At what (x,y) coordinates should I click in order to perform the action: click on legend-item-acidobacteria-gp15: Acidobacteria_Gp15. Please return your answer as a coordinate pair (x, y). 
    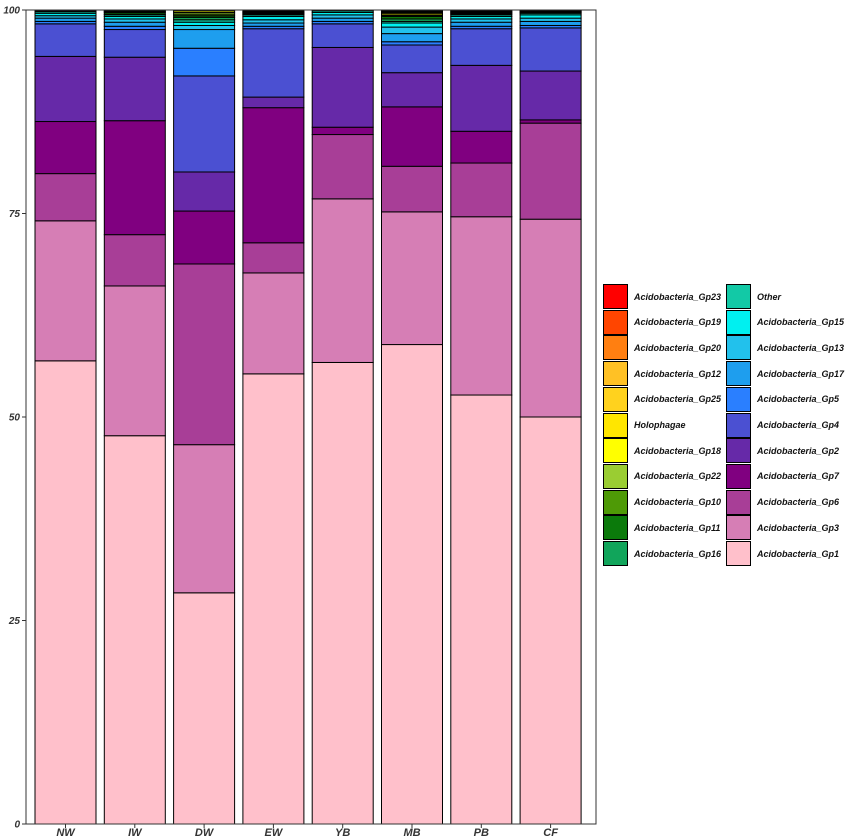
    Looking at the image, I should click on (785, 322).